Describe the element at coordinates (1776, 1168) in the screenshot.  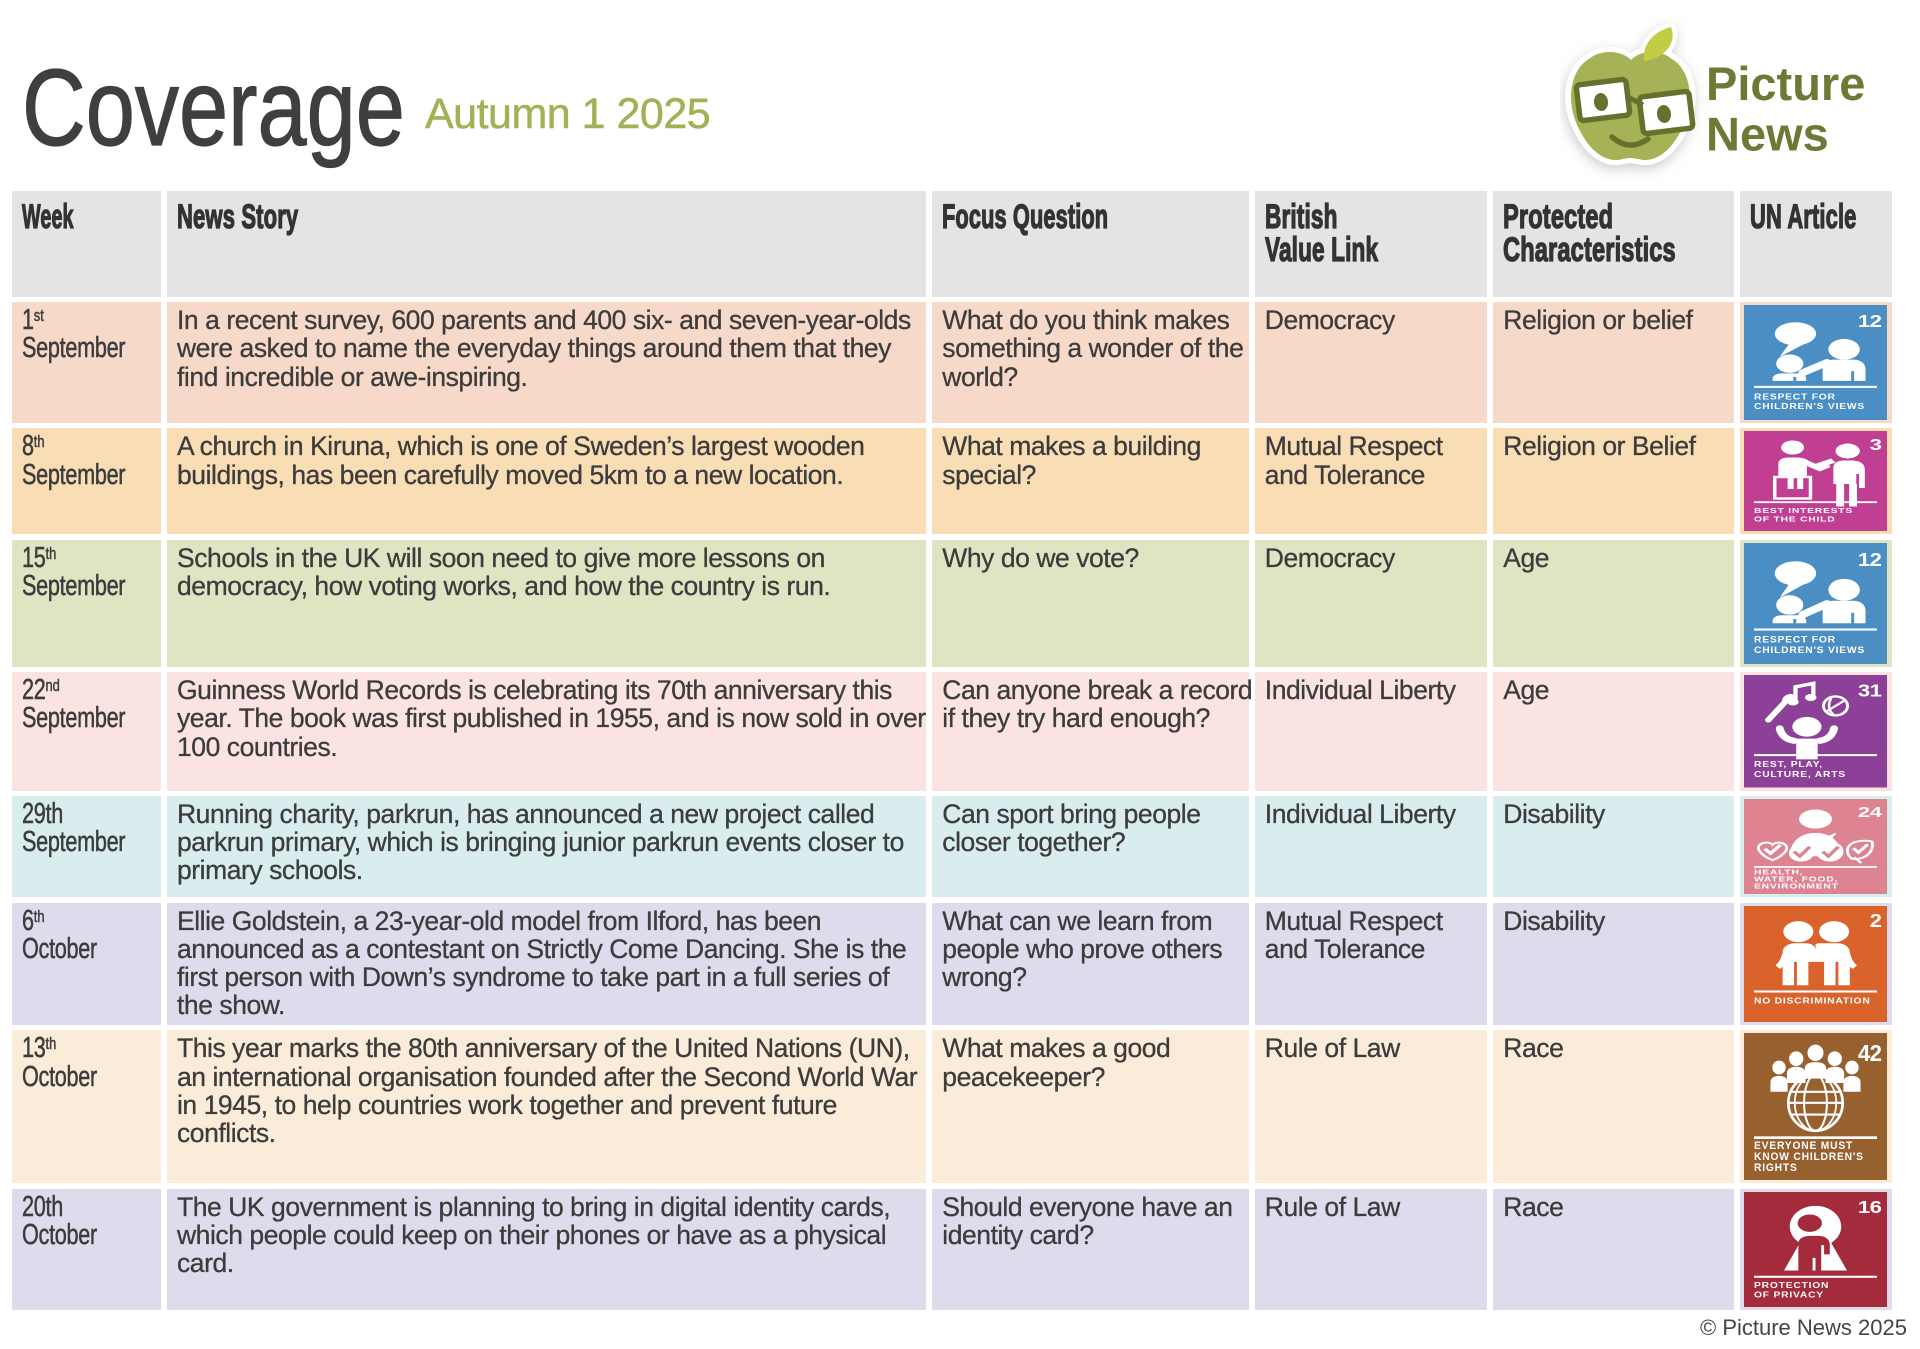
I see `svg-text: RIGHTS` at that location.